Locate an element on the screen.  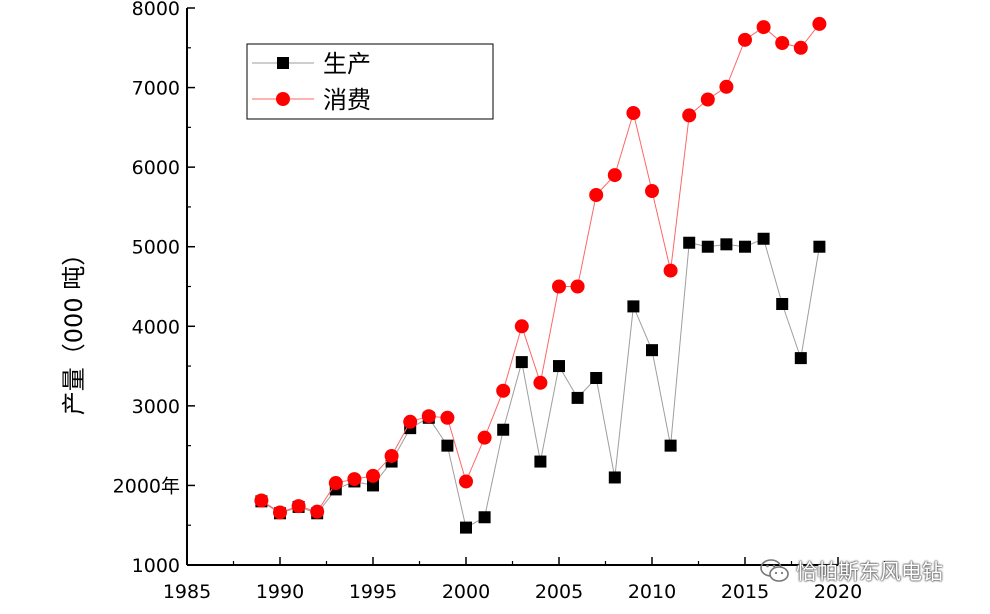
wechat-icon is located at coordinates (774, 570).